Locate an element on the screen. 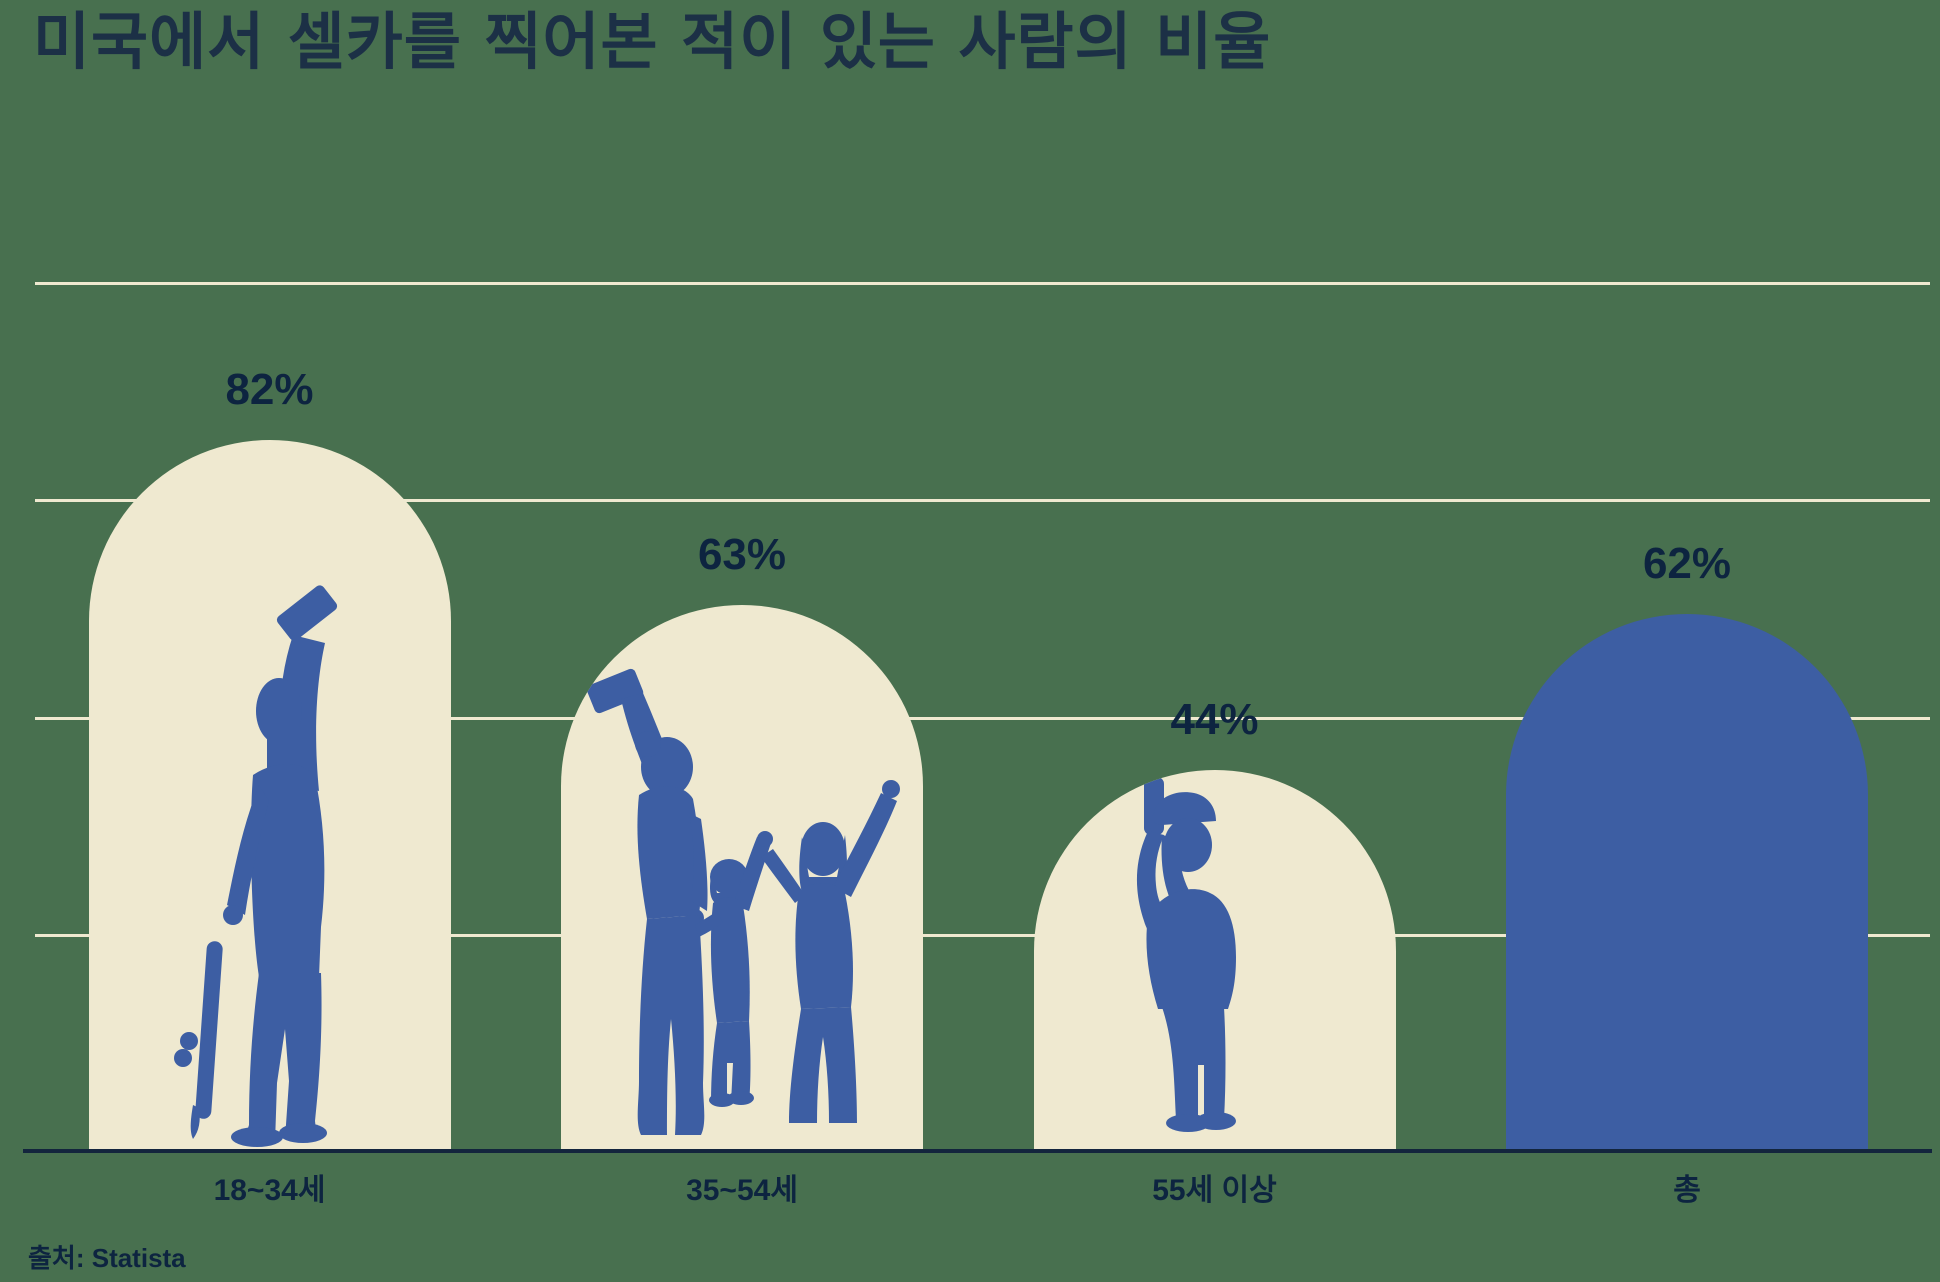 Image resolution: width=1940 pixels, height=1282 pixels. category-label-18~34세: 18~34세 is located at coordinates (269, 1190).